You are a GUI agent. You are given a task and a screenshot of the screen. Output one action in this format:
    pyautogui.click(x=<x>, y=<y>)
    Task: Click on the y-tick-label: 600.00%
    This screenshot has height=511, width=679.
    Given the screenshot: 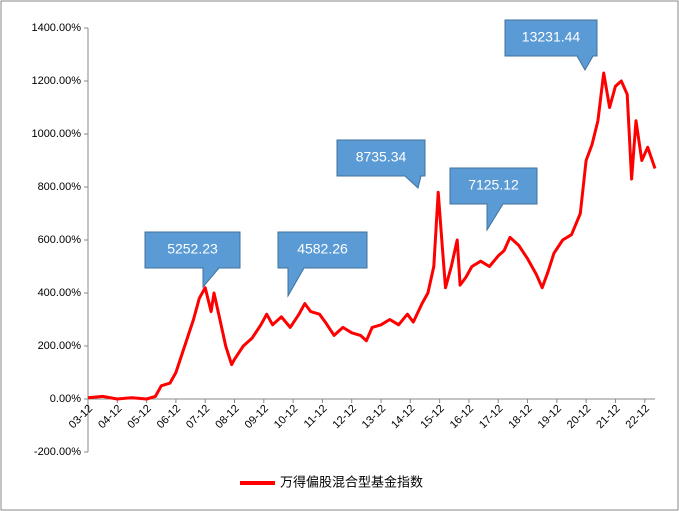 What is the action you would take?
    pyautogui.click(x=60, y=240)
    